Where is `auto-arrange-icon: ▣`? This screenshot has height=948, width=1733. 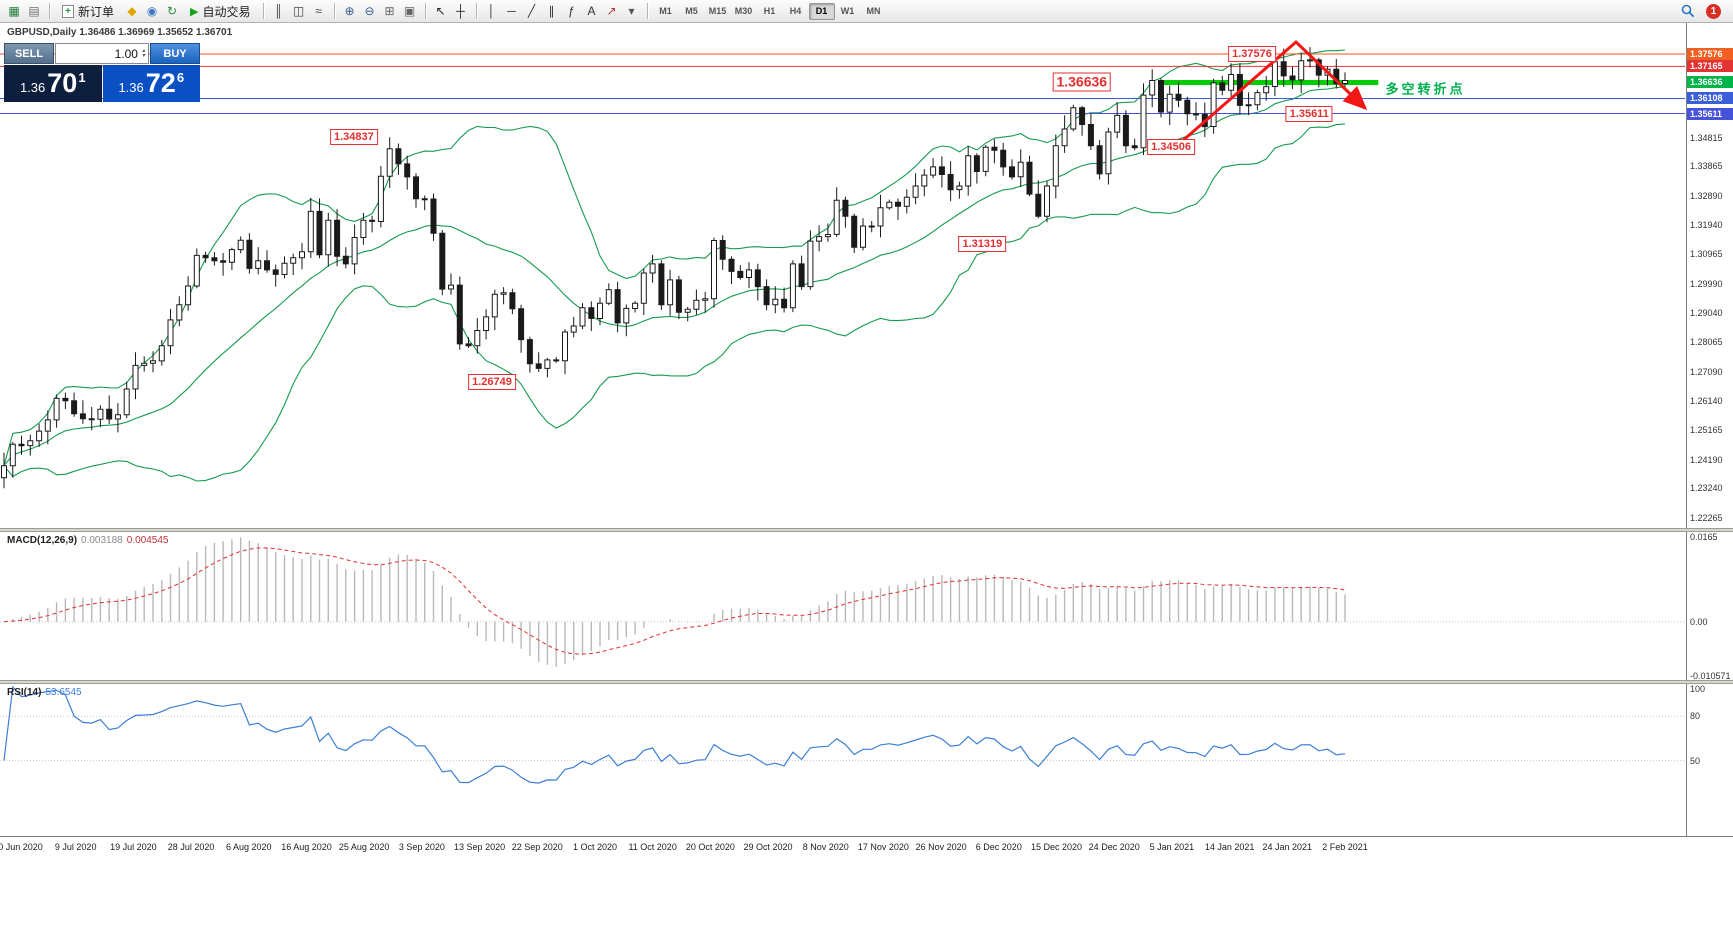 auto-arrange-icon: ▣ is located at coordinates (409, 11).